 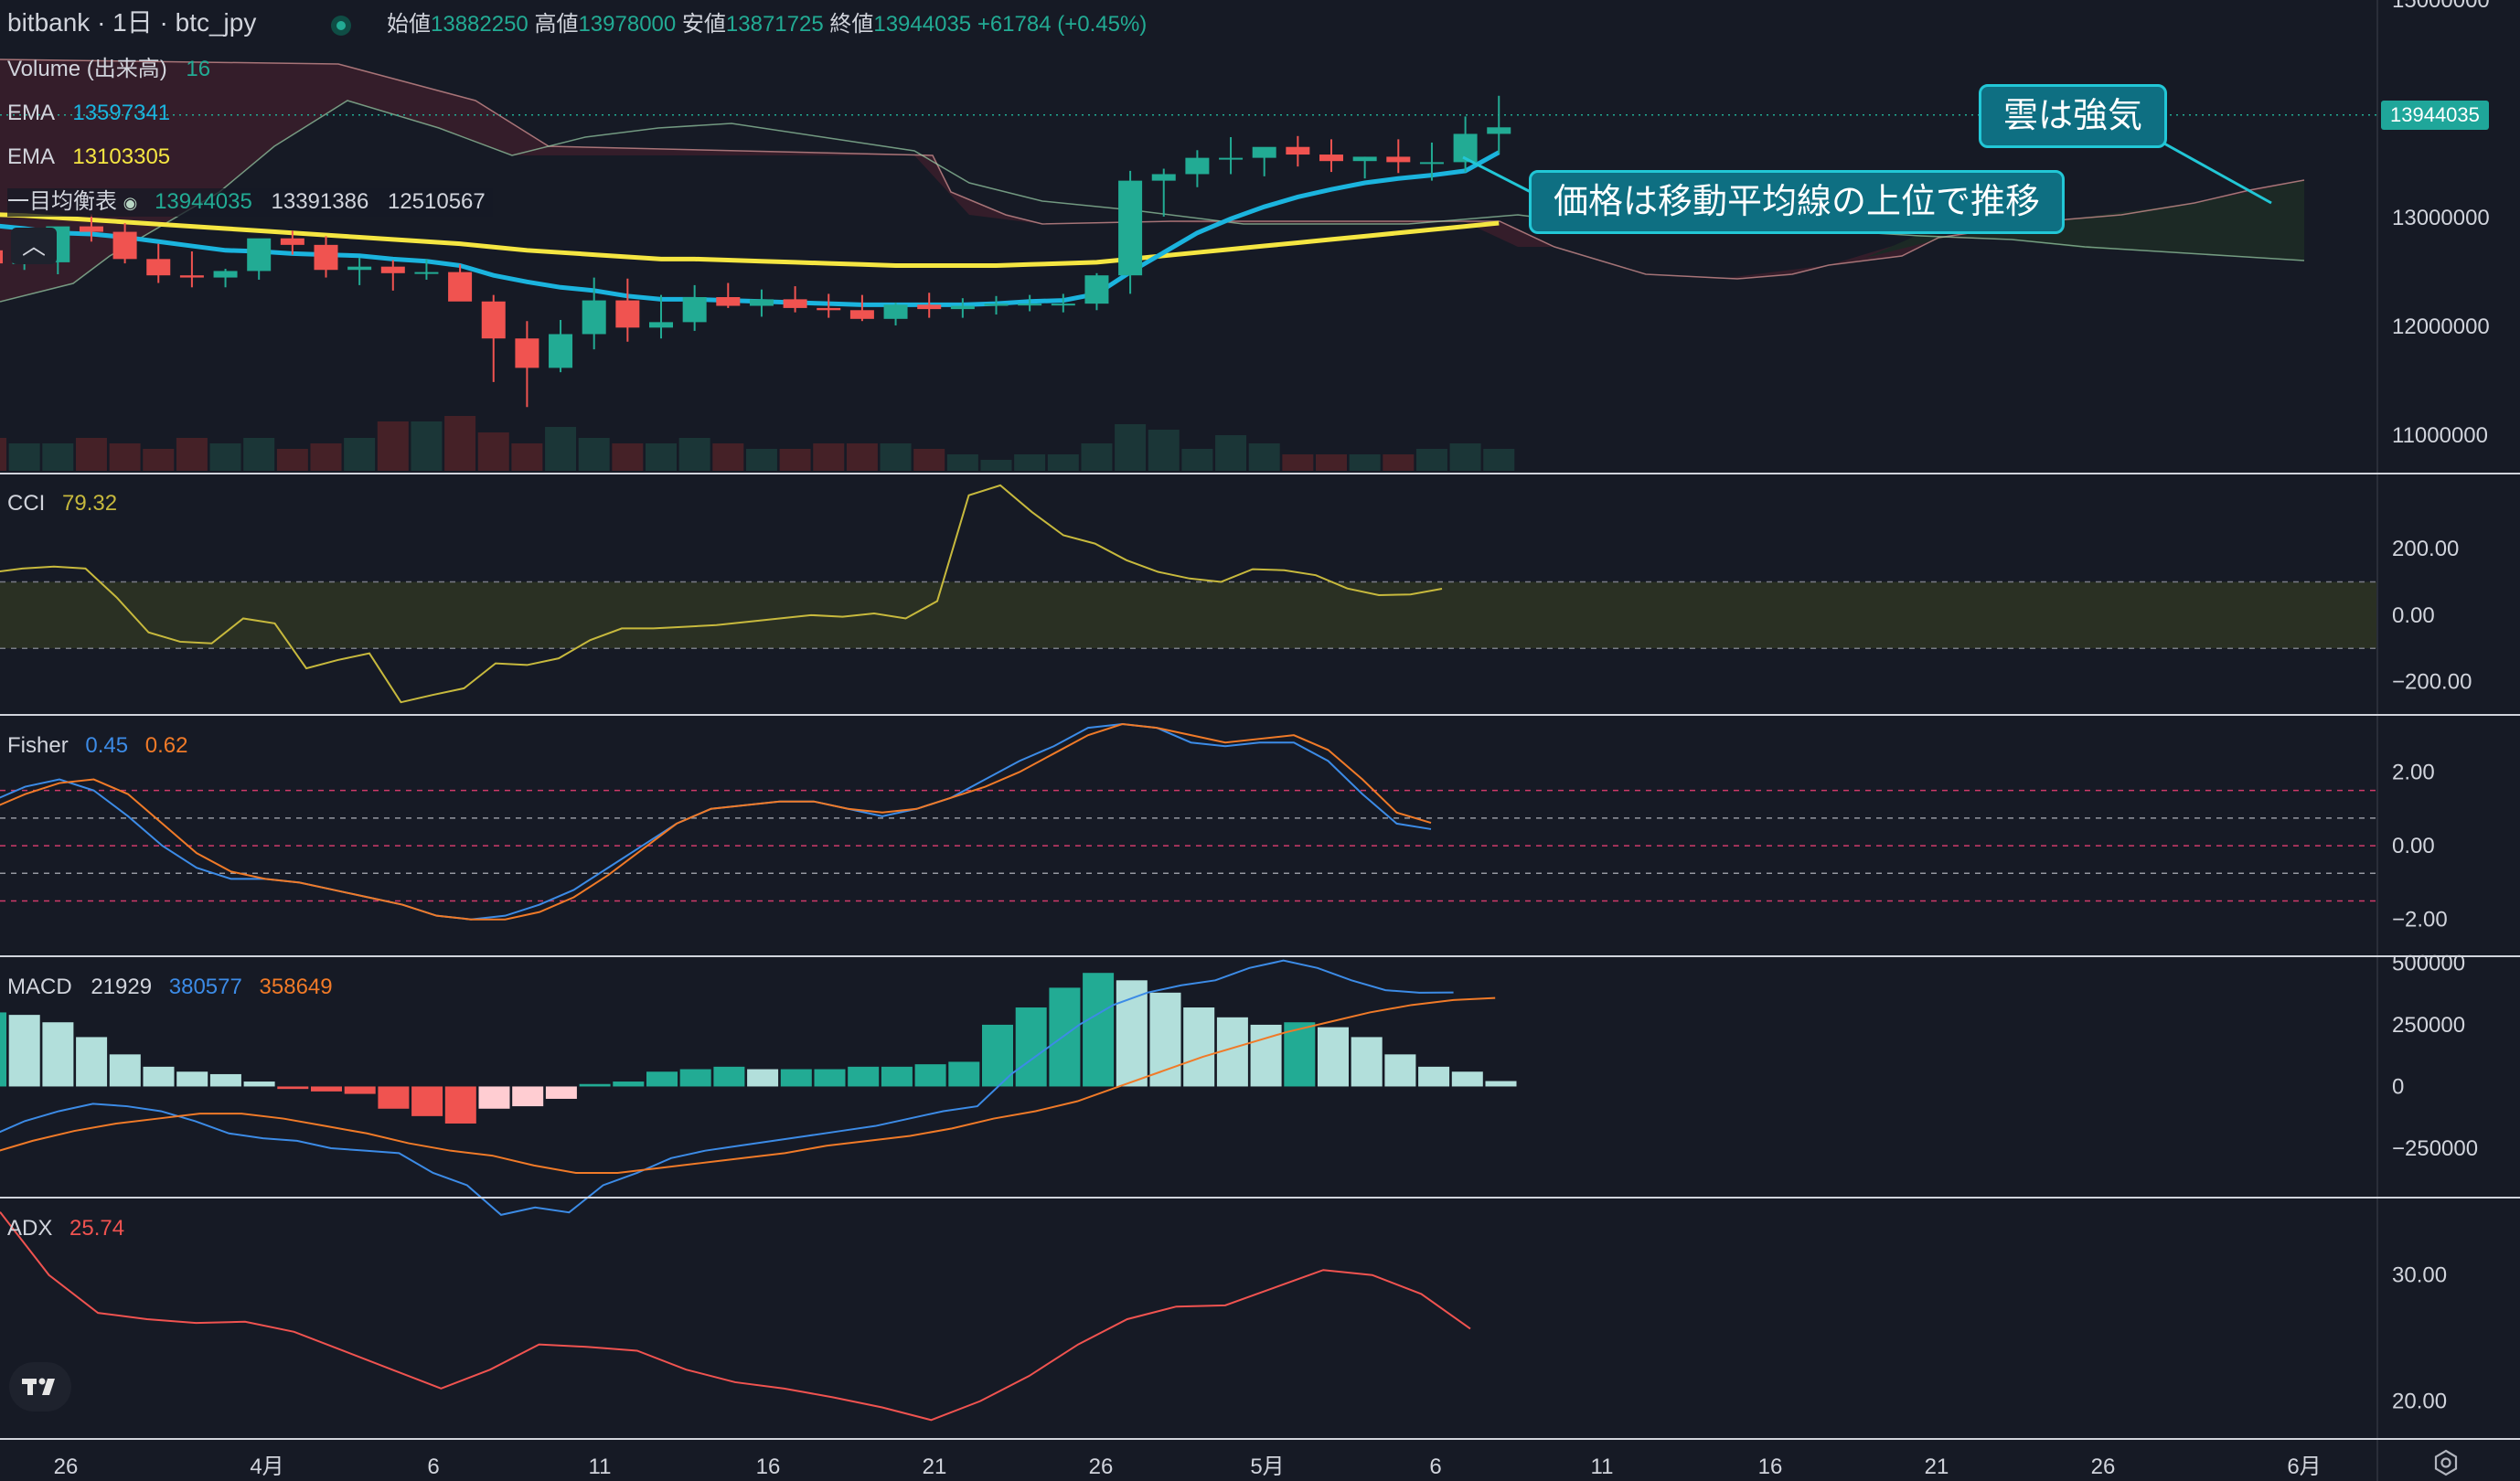 I want to click on fisher-line, so click(x=716, y=822).